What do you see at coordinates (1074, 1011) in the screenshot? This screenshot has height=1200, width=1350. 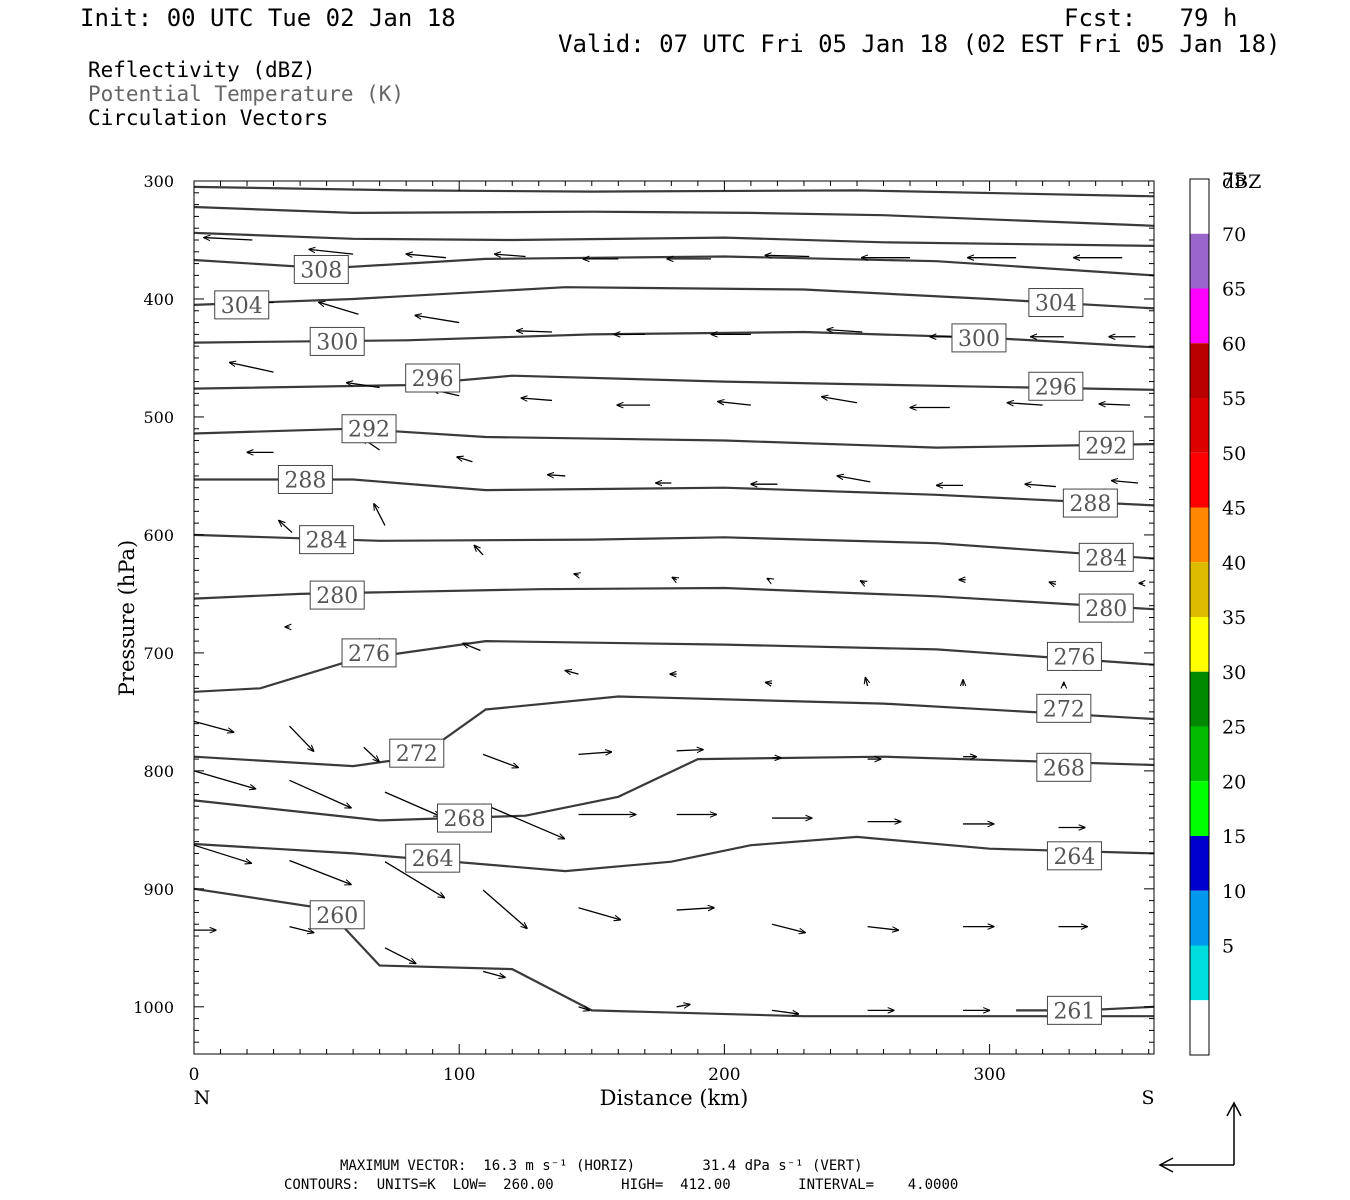 I see `isentrope-label: 261` at bounding box center [1074, 1011].